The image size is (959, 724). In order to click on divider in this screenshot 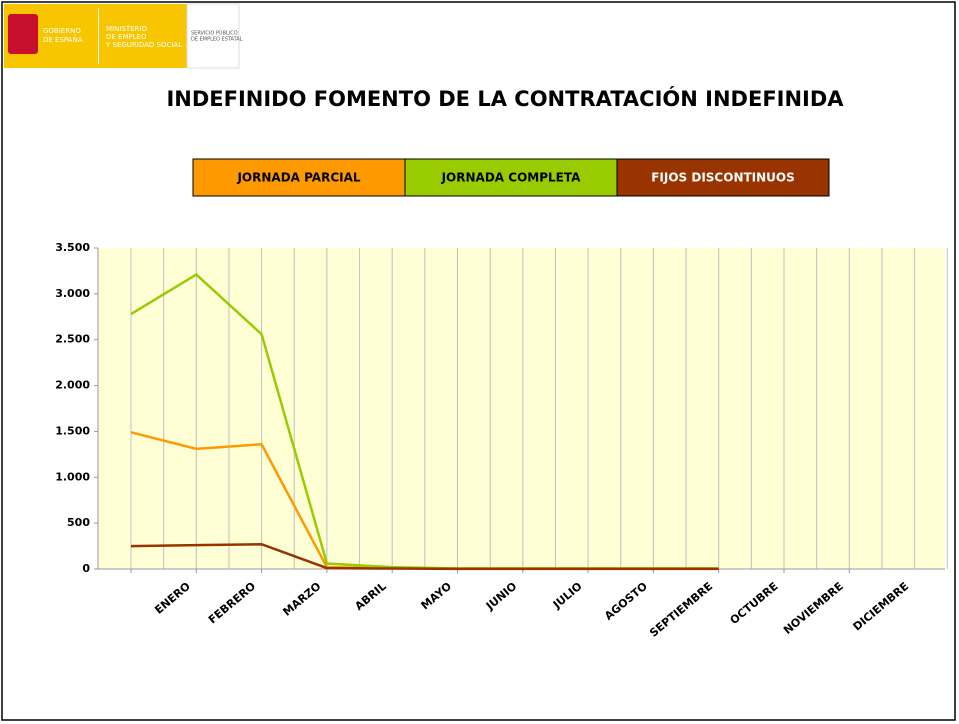, I will do `click(98, 36)`.